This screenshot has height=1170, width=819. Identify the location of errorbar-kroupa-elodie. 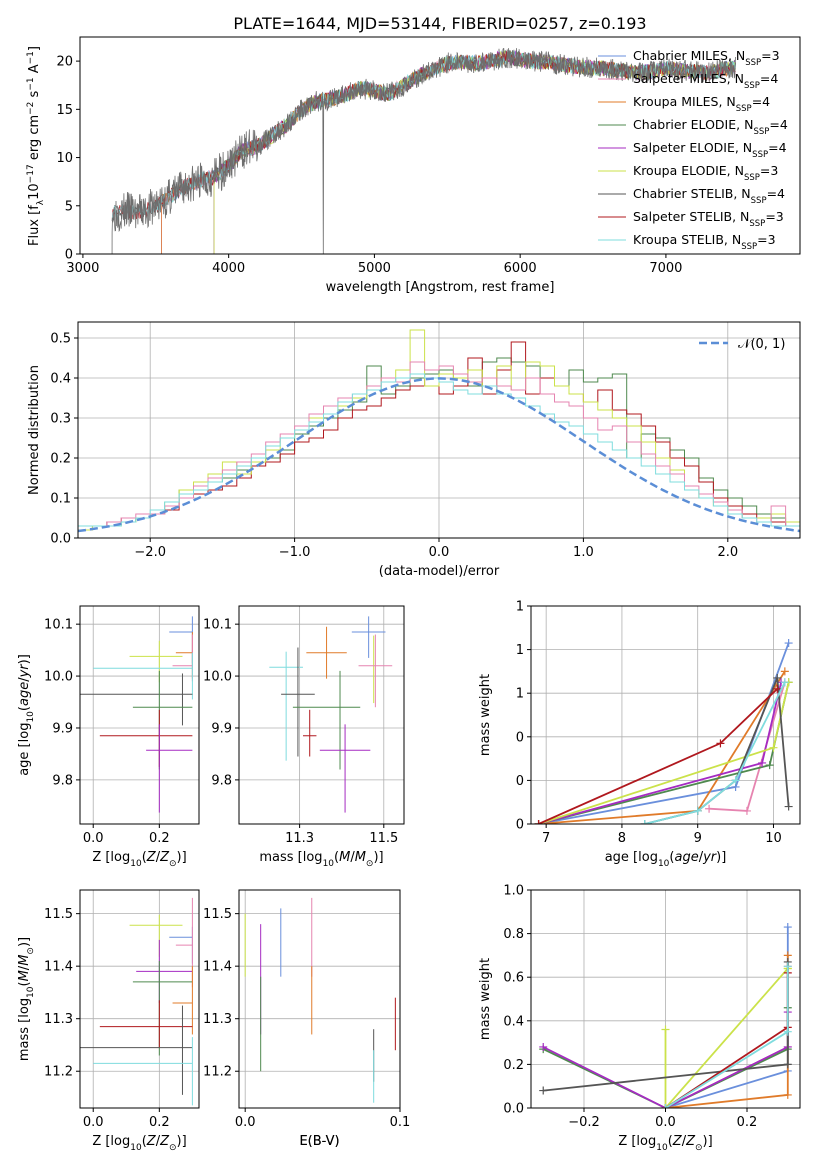
(156, 935).